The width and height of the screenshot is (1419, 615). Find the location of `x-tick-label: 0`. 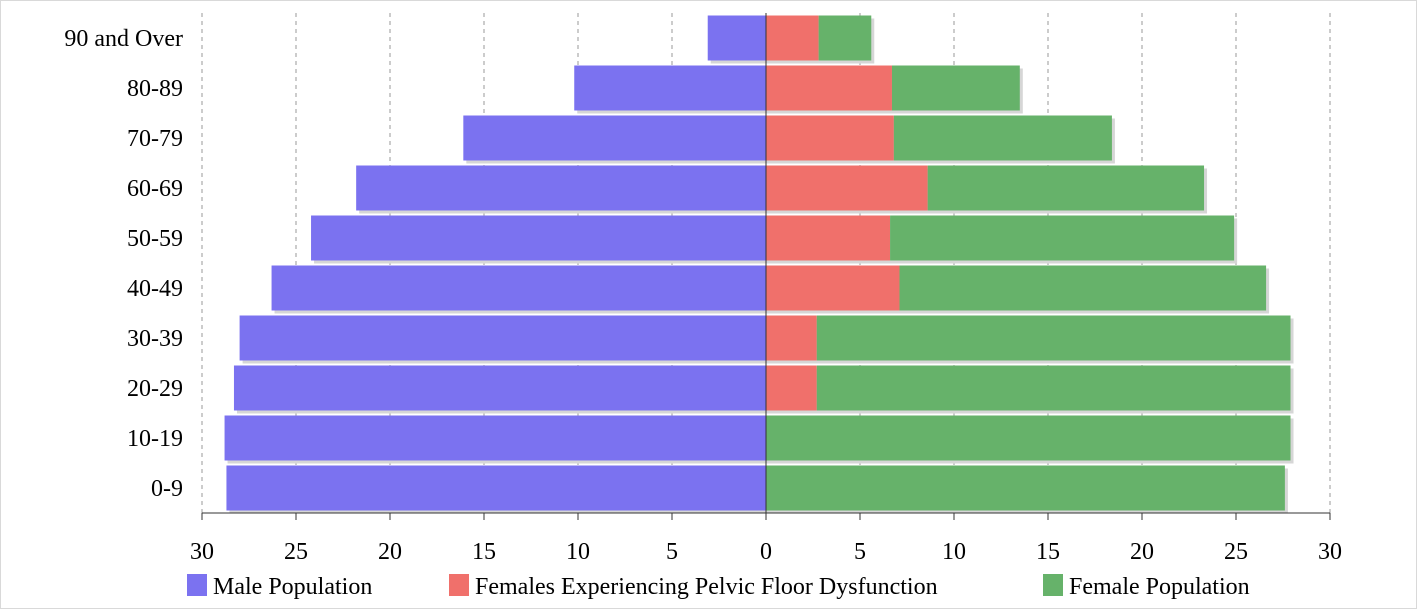

x-tick-label: 0 is located at coordinates (766, 552).